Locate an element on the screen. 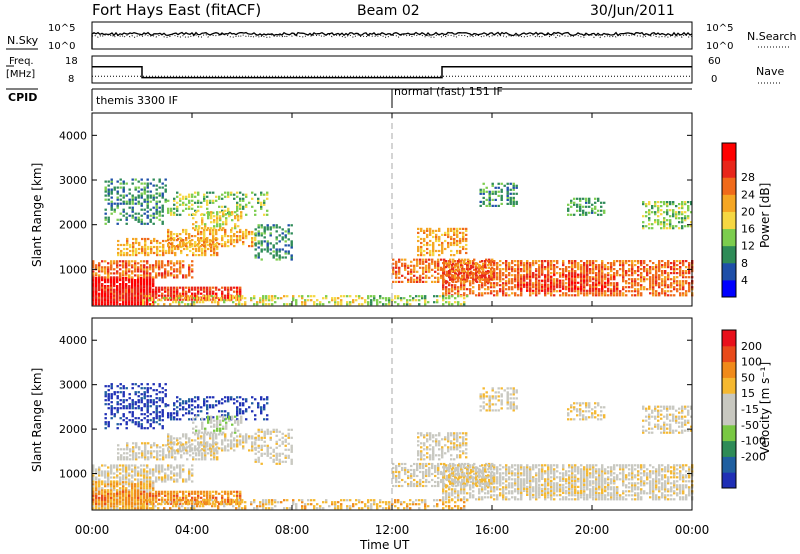  power-cell-1944 is located at coordinates (441, 259).